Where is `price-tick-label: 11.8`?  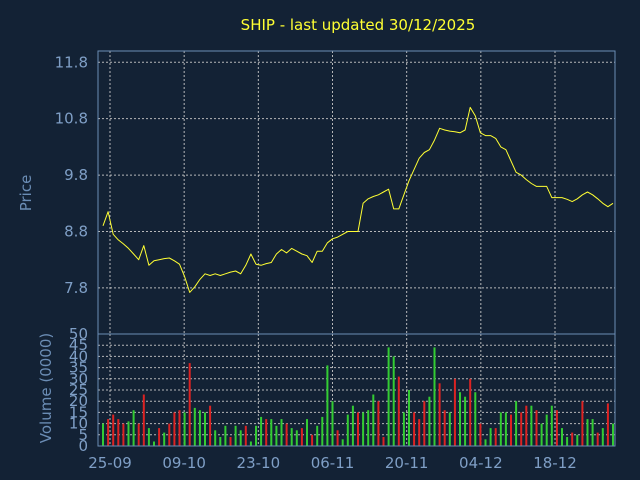
price-tick-label: 11.8 is located at coordinates (71, 62).